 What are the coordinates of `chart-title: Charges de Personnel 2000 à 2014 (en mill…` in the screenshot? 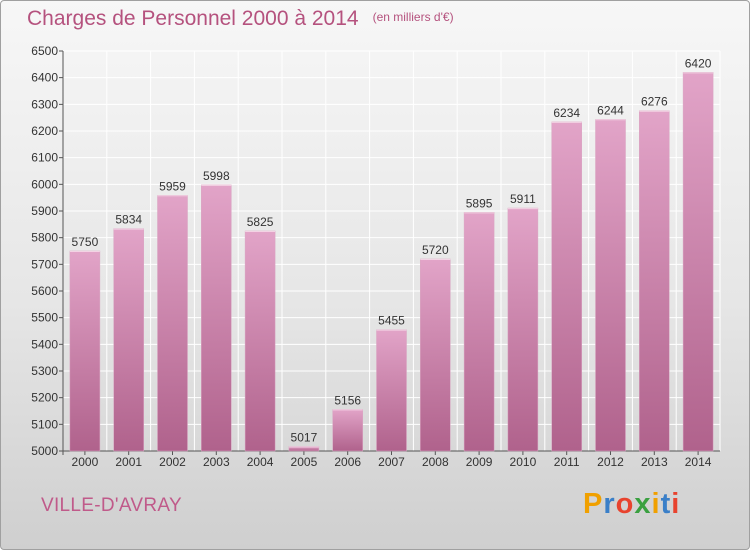 It's located at (240, 19).